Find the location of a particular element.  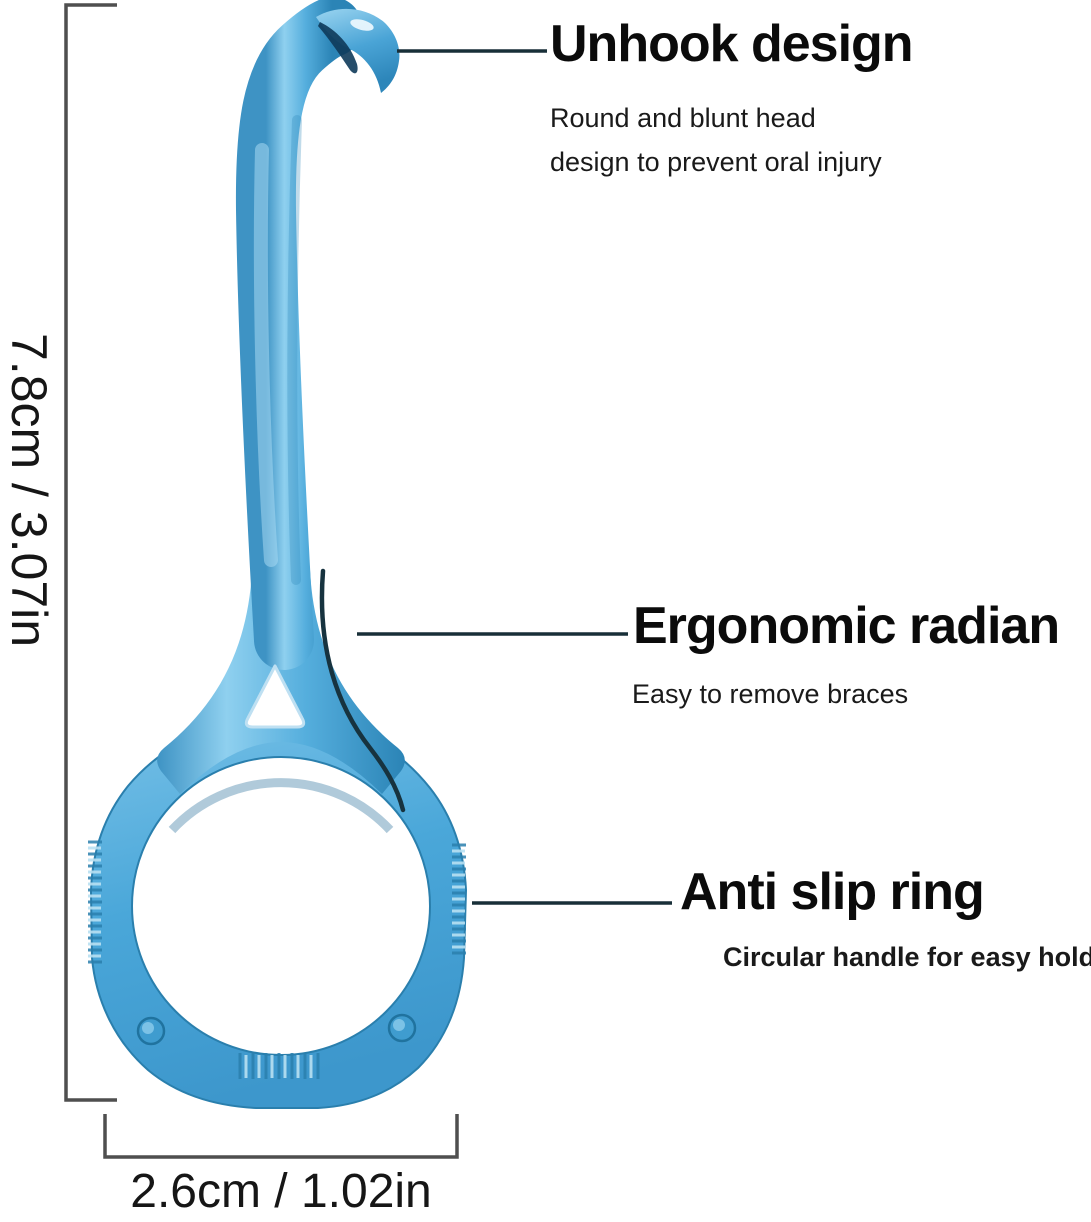

height-dimension-label: 7.8cm / 3.07in is located at coordinates (29, 490).